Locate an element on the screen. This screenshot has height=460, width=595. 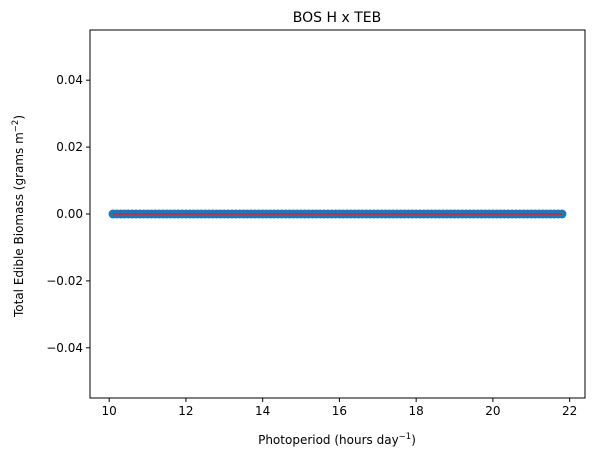
x-axis-label-text: Photoperiod (hours day is located at coordinates (328, 440).